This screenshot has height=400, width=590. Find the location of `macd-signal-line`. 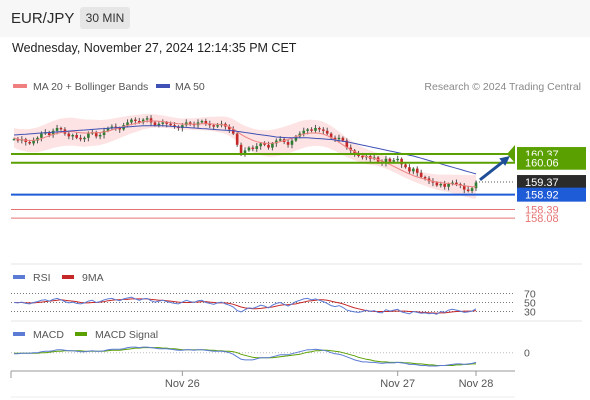

macd-signal-line is located at coordinates (245, 356).